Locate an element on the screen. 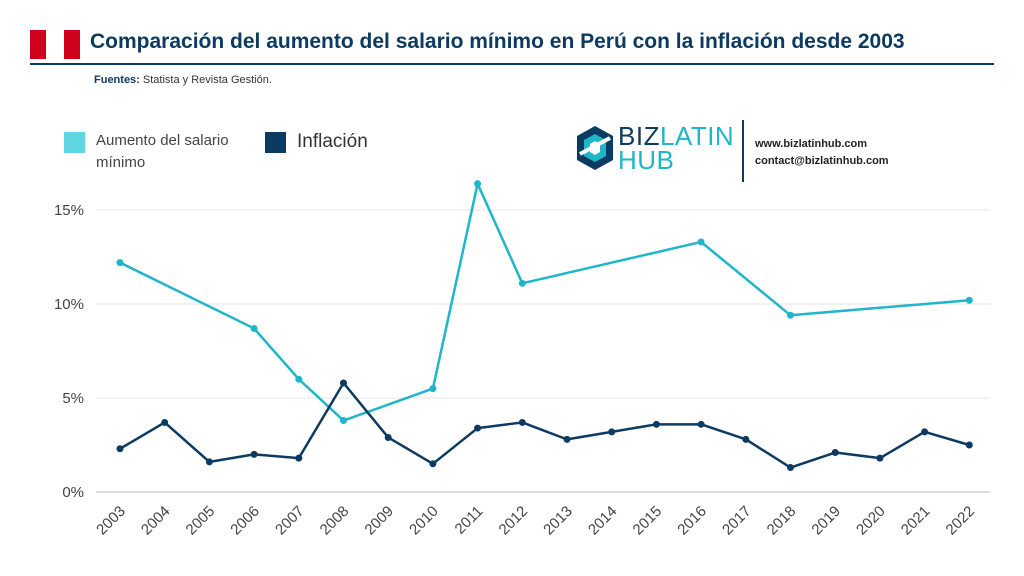  x-tick-label: 2021 is located at coordinates (916, 521).